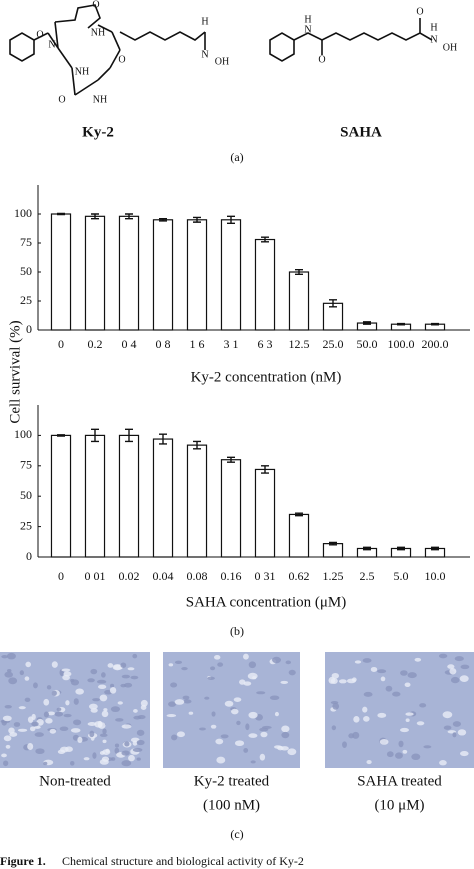 The height and width of the screenshot is (869, 474). Describe the element at coordinates (26, 525) in the screenshot. I see `y-tick-label: 25` at that location.